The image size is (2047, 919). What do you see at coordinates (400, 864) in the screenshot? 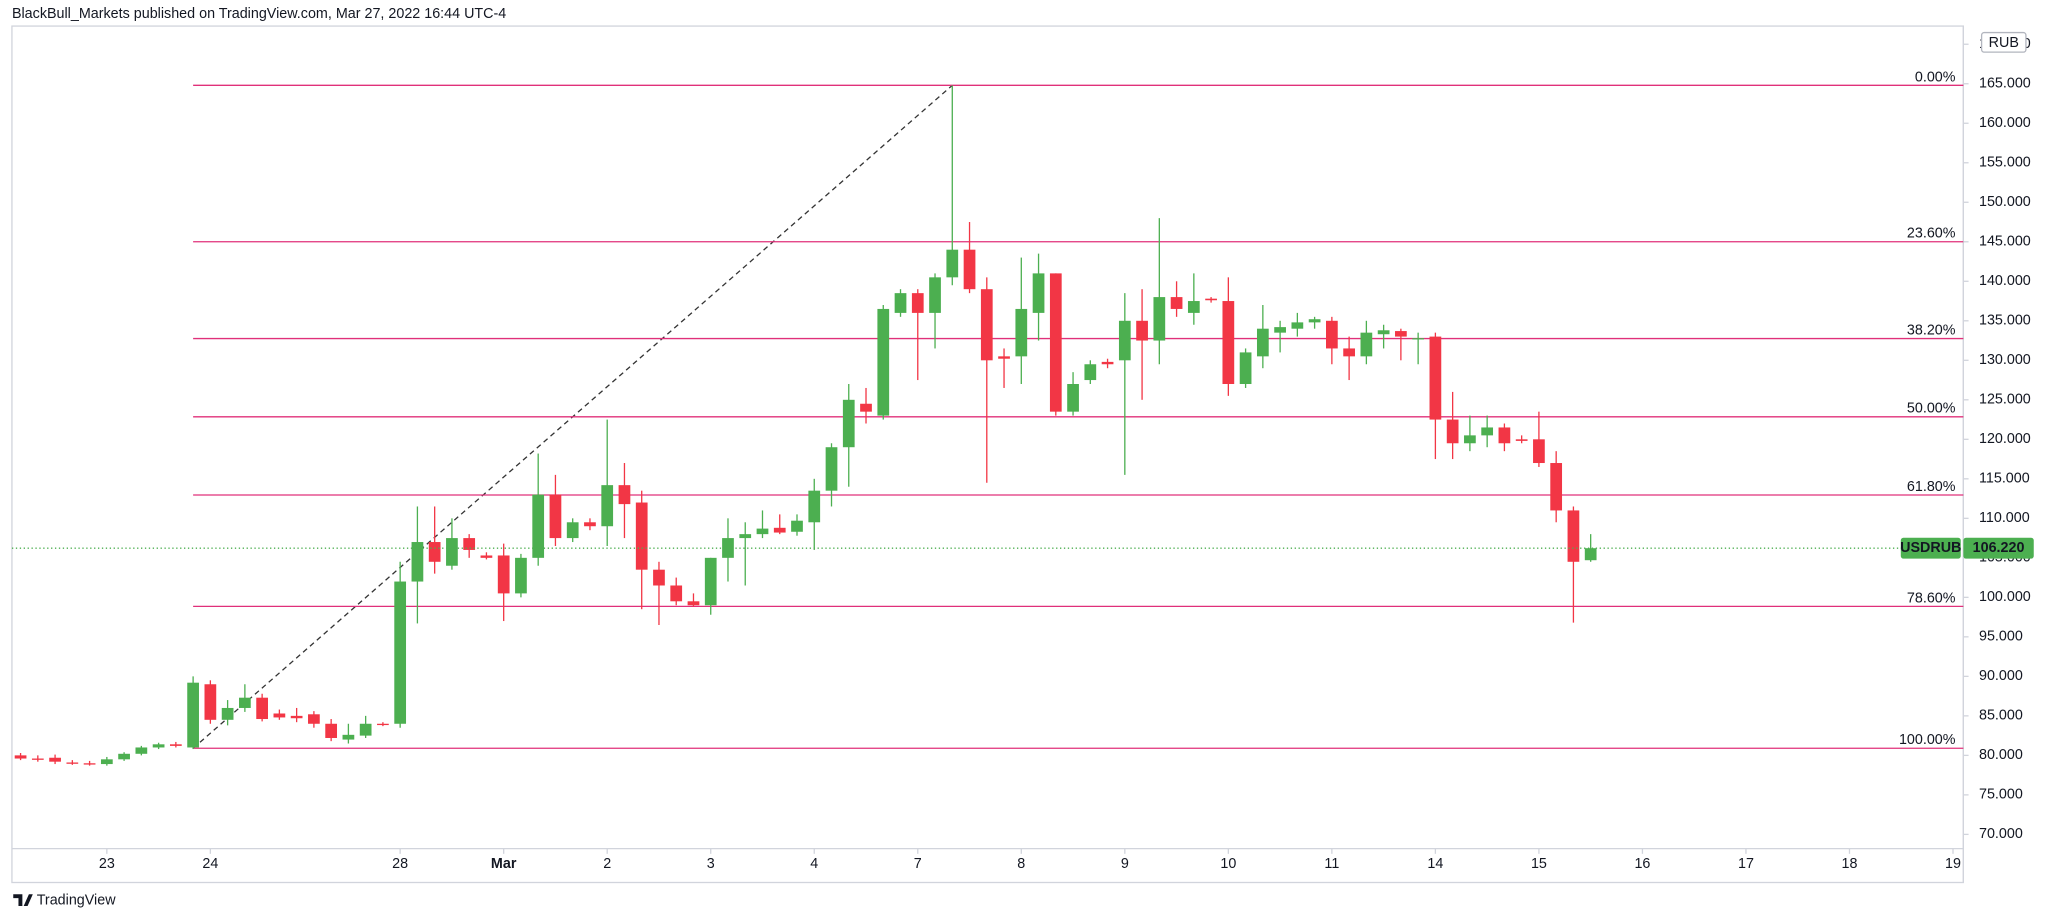
I see `x-tick-label: 28` at bounding box center [400, 864].